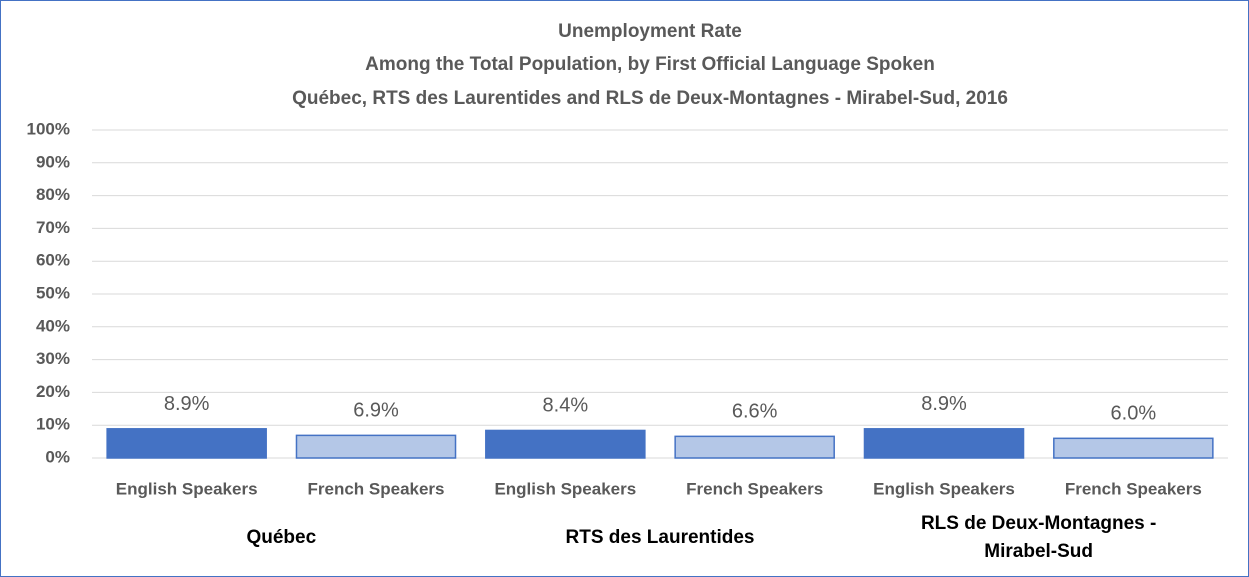  What do you see at coordinates (53, 358) in the screenshot?
I see `y-tick-label: 30%` at bounding box center [53, 358].